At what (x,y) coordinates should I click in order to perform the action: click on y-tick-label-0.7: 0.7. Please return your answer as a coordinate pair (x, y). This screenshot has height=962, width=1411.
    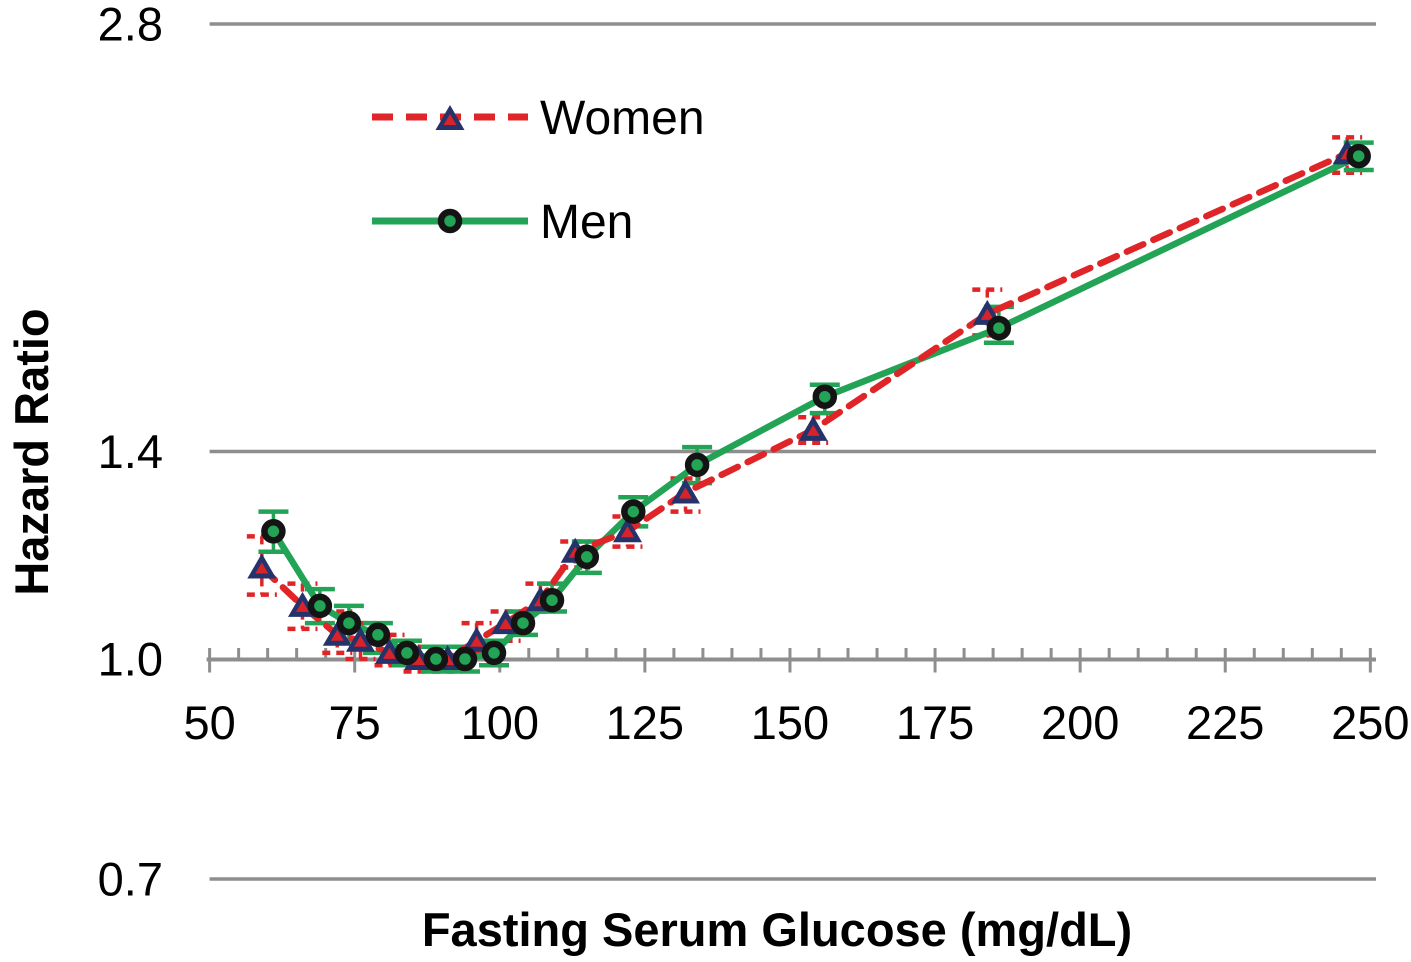
    Looking at the image, I should click on (130, 879).